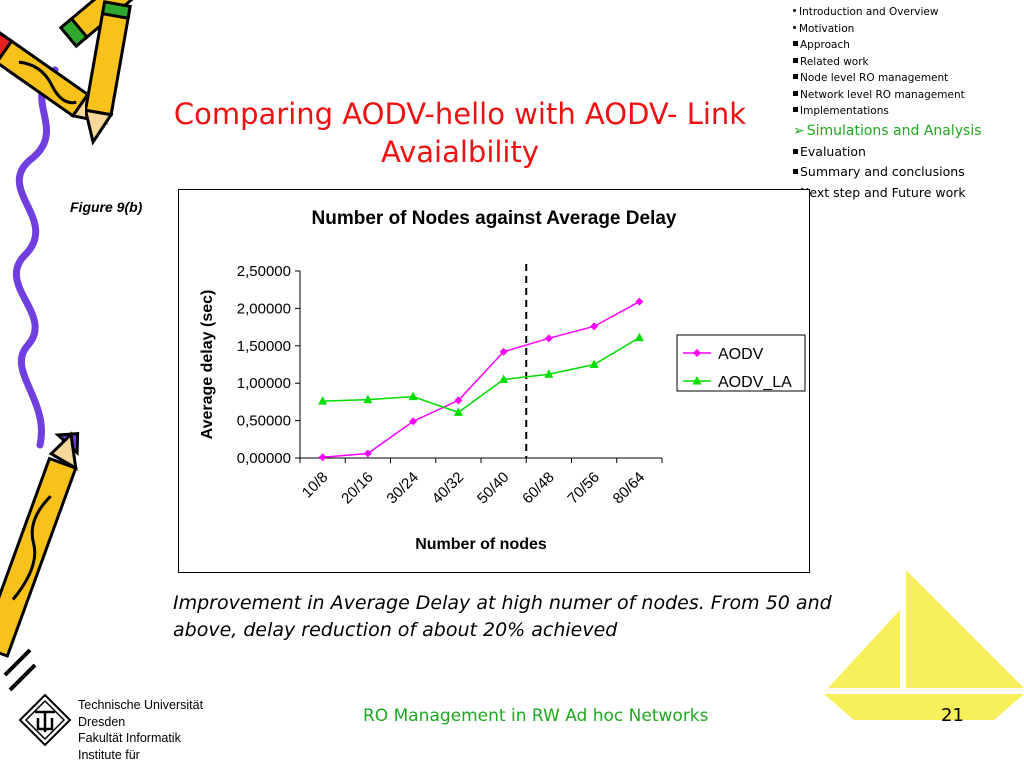 Image resolution: width=1024 pixels, height=768 pixels. I want to click on outline-item: Motivation, so click(907, 29).